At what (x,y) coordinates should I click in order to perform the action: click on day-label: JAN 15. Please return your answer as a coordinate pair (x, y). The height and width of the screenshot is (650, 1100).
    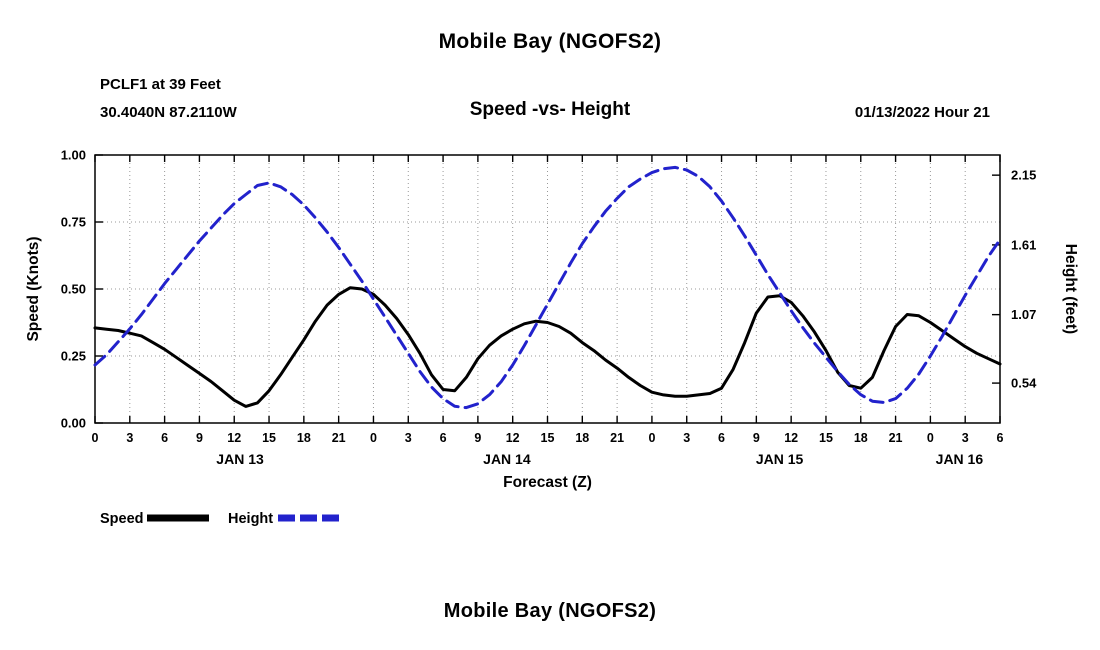
    Looking at the image, I should click on (780, 459).